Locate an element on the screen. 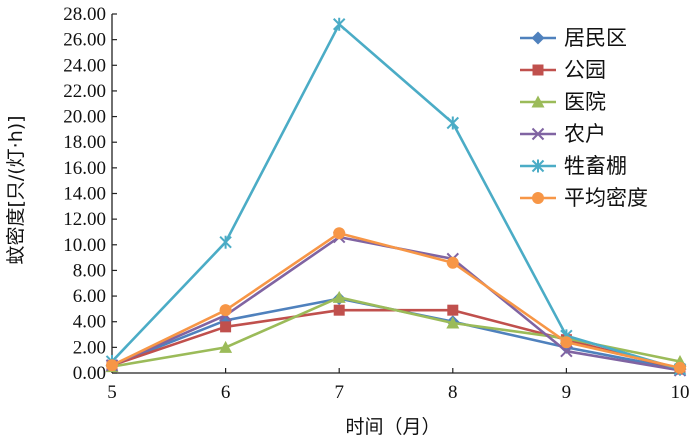 This screenshot has height=443, width=700. x-axis-ticks: 5 6 7 8 9 10 is located at coordinates (398, 385).